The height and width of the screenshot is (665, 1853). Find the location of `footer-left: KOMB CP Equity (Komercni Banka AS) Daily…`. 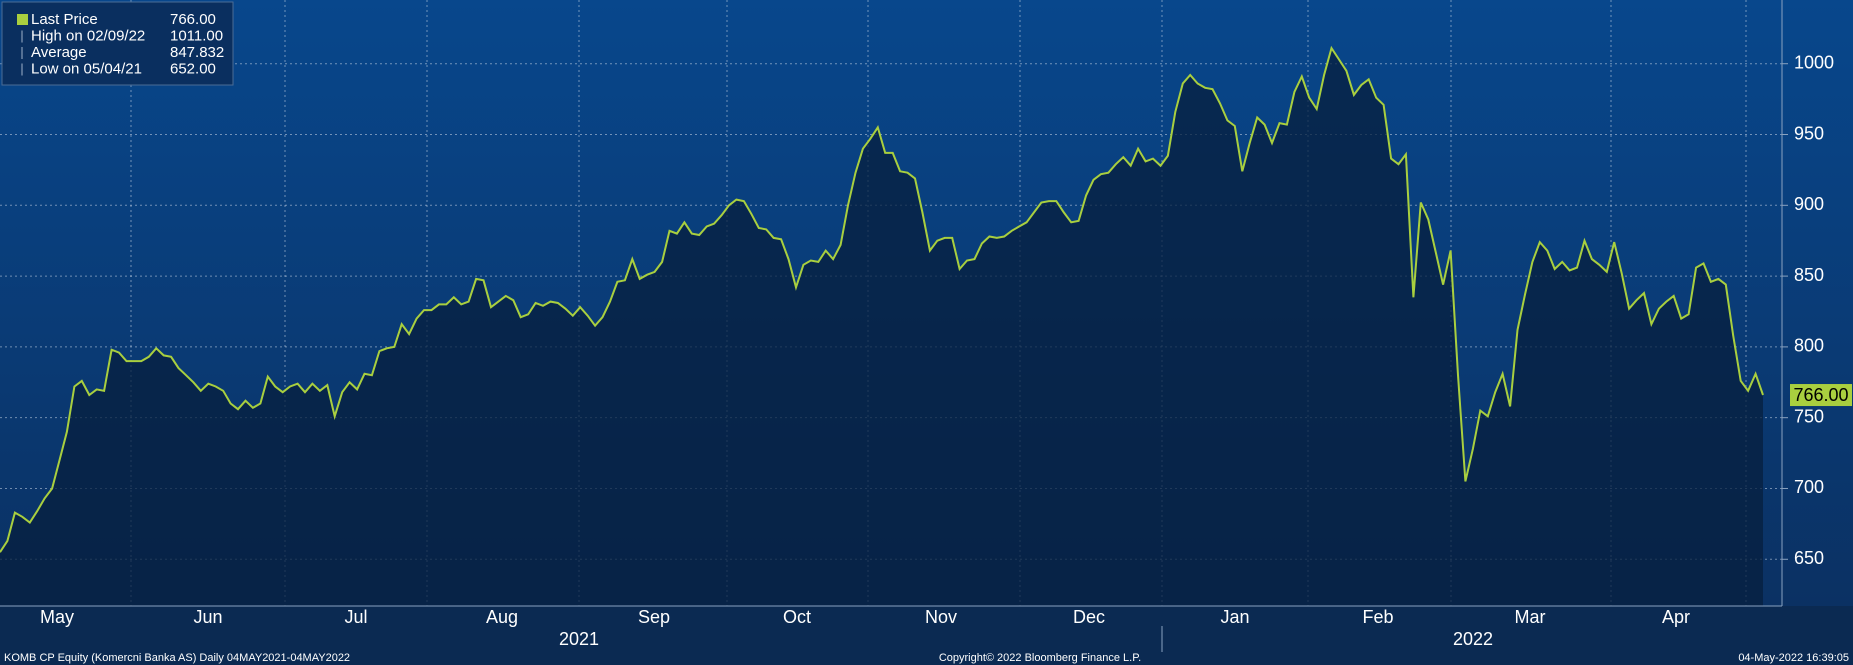

footer-left: KOMB CP Equity (Komercni Banka AS) Daily… is located at coordinates (177, 658).